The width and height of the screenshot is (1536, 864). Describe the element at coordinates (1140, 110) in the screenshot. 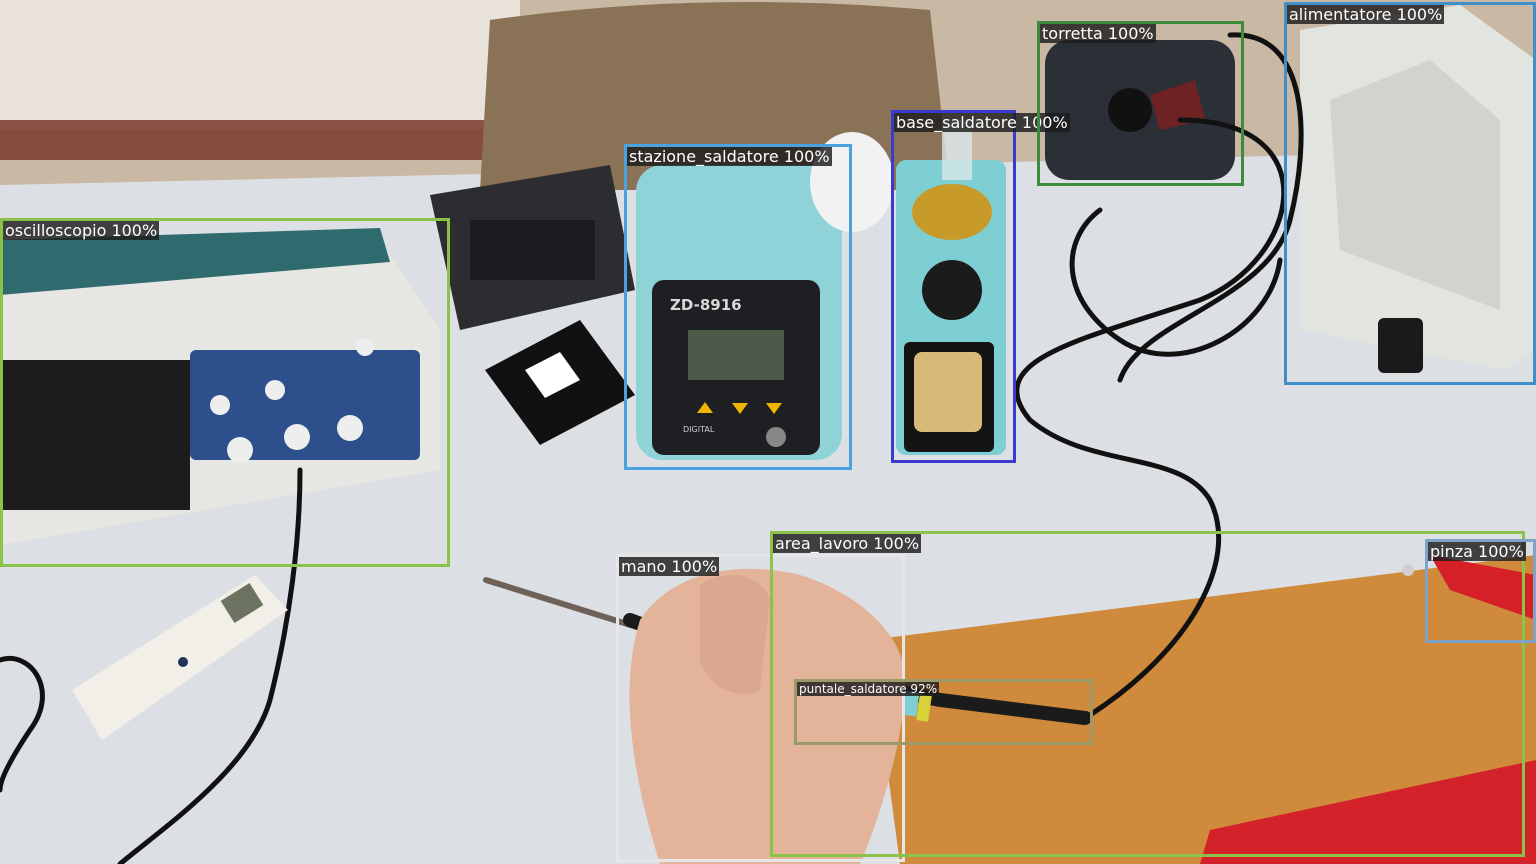

I see `tower-device` at that location.